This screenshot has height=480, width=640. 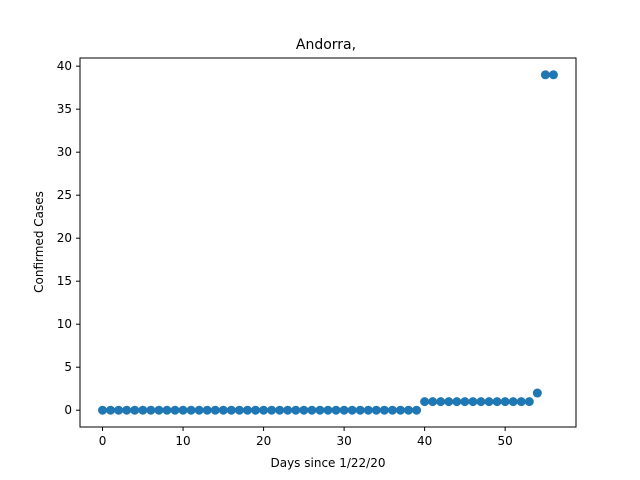 I want to click on x-tick-label: 10, so click(x=182, y=441).